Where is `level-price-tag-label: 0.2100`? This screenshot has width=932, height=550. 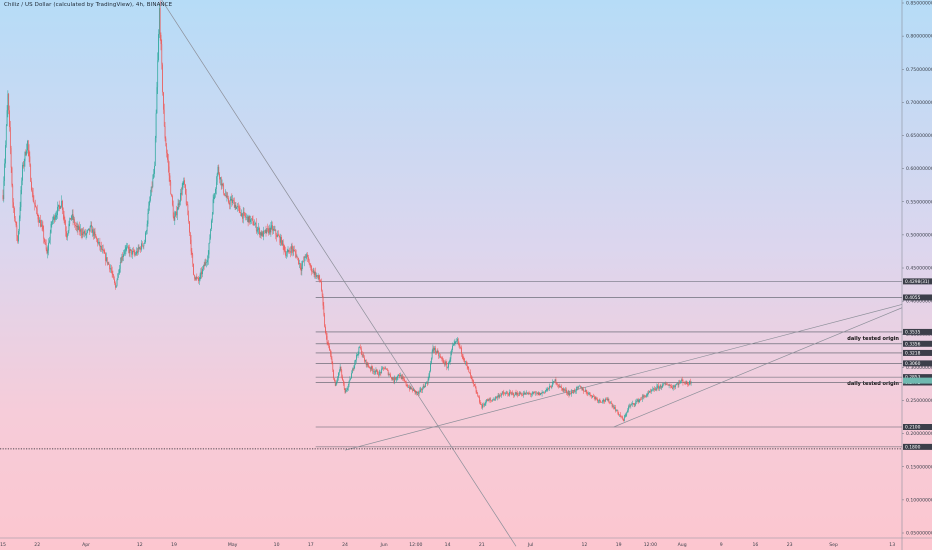 level-price-tag-label: 0.2100 is located at coordinates (913, 428).